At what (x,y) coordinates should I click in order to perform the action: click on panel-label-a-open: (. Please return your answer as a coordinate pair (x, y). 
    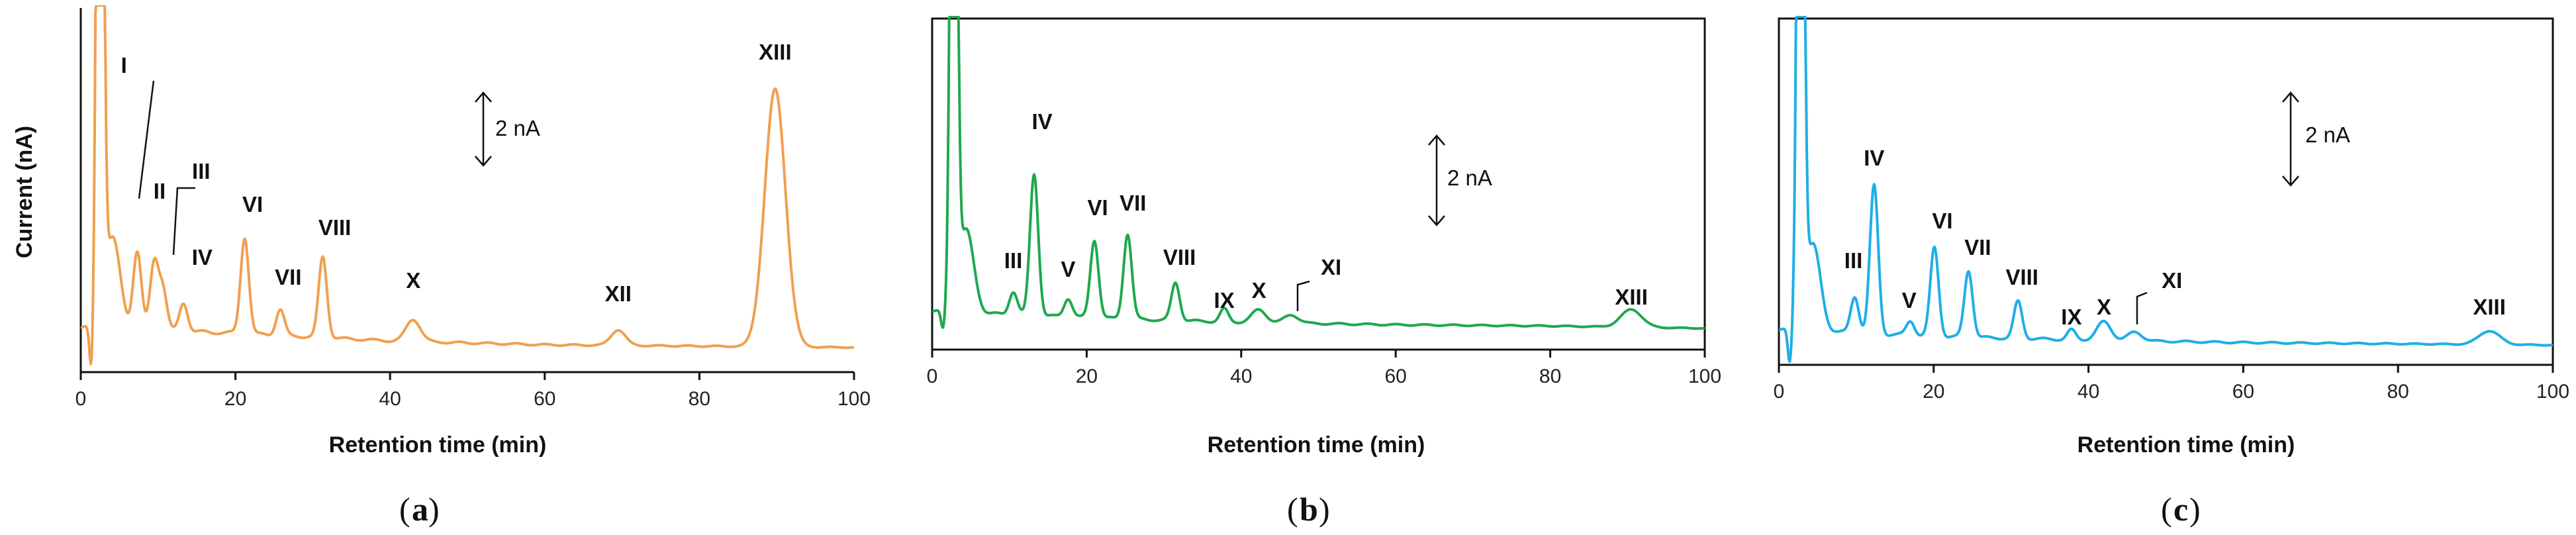
    Looking at the image, I should click on (404, 509).